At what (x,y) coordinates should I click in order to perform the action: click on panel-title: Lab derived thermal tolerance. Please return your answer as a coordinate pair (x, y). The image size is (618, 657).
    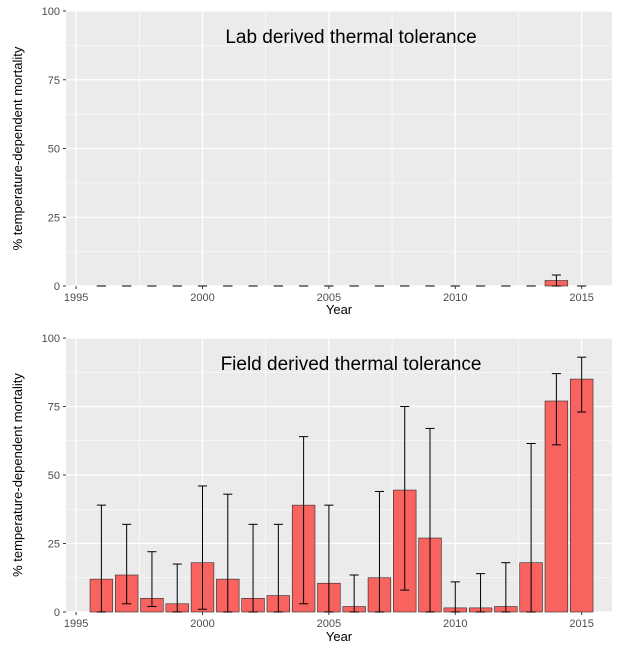
    Looking at the image, I should click on (350, 37).